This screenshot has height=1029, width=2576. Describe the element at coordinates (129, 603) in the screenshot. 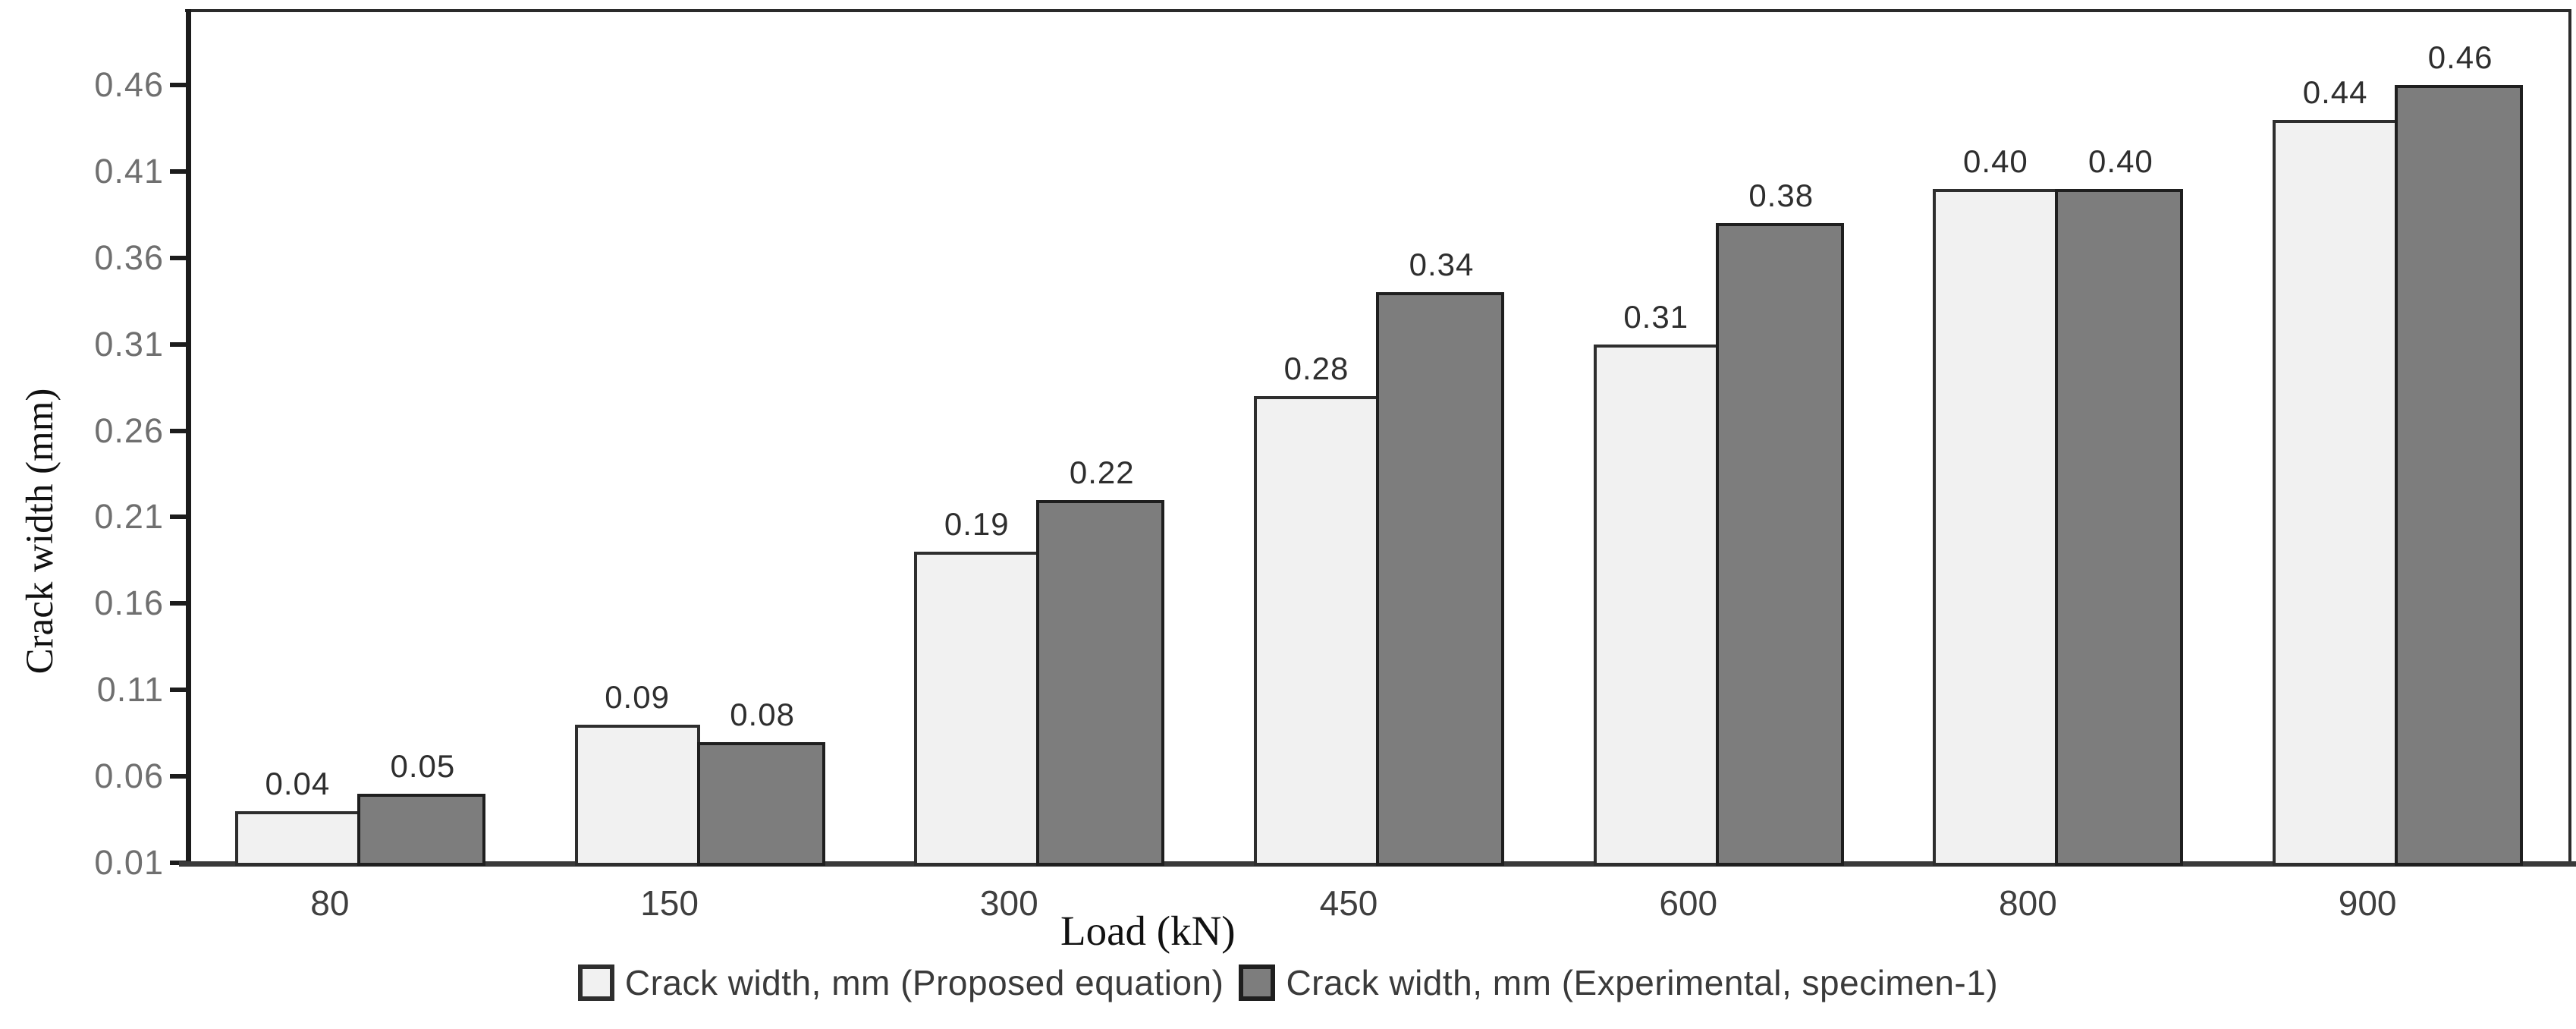

I see `y-tick-label: 0.16` at that location.